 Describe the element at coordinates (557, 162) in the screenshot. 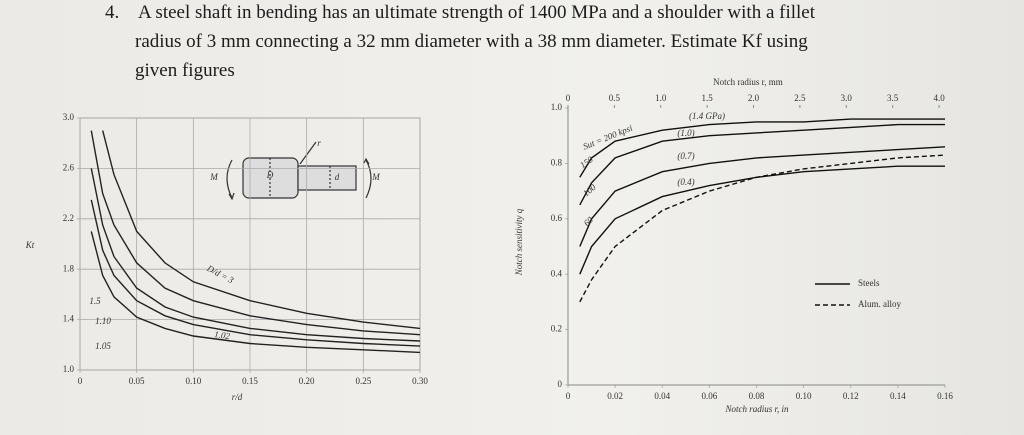

I see `y-tick-label: 0.8` at that location.